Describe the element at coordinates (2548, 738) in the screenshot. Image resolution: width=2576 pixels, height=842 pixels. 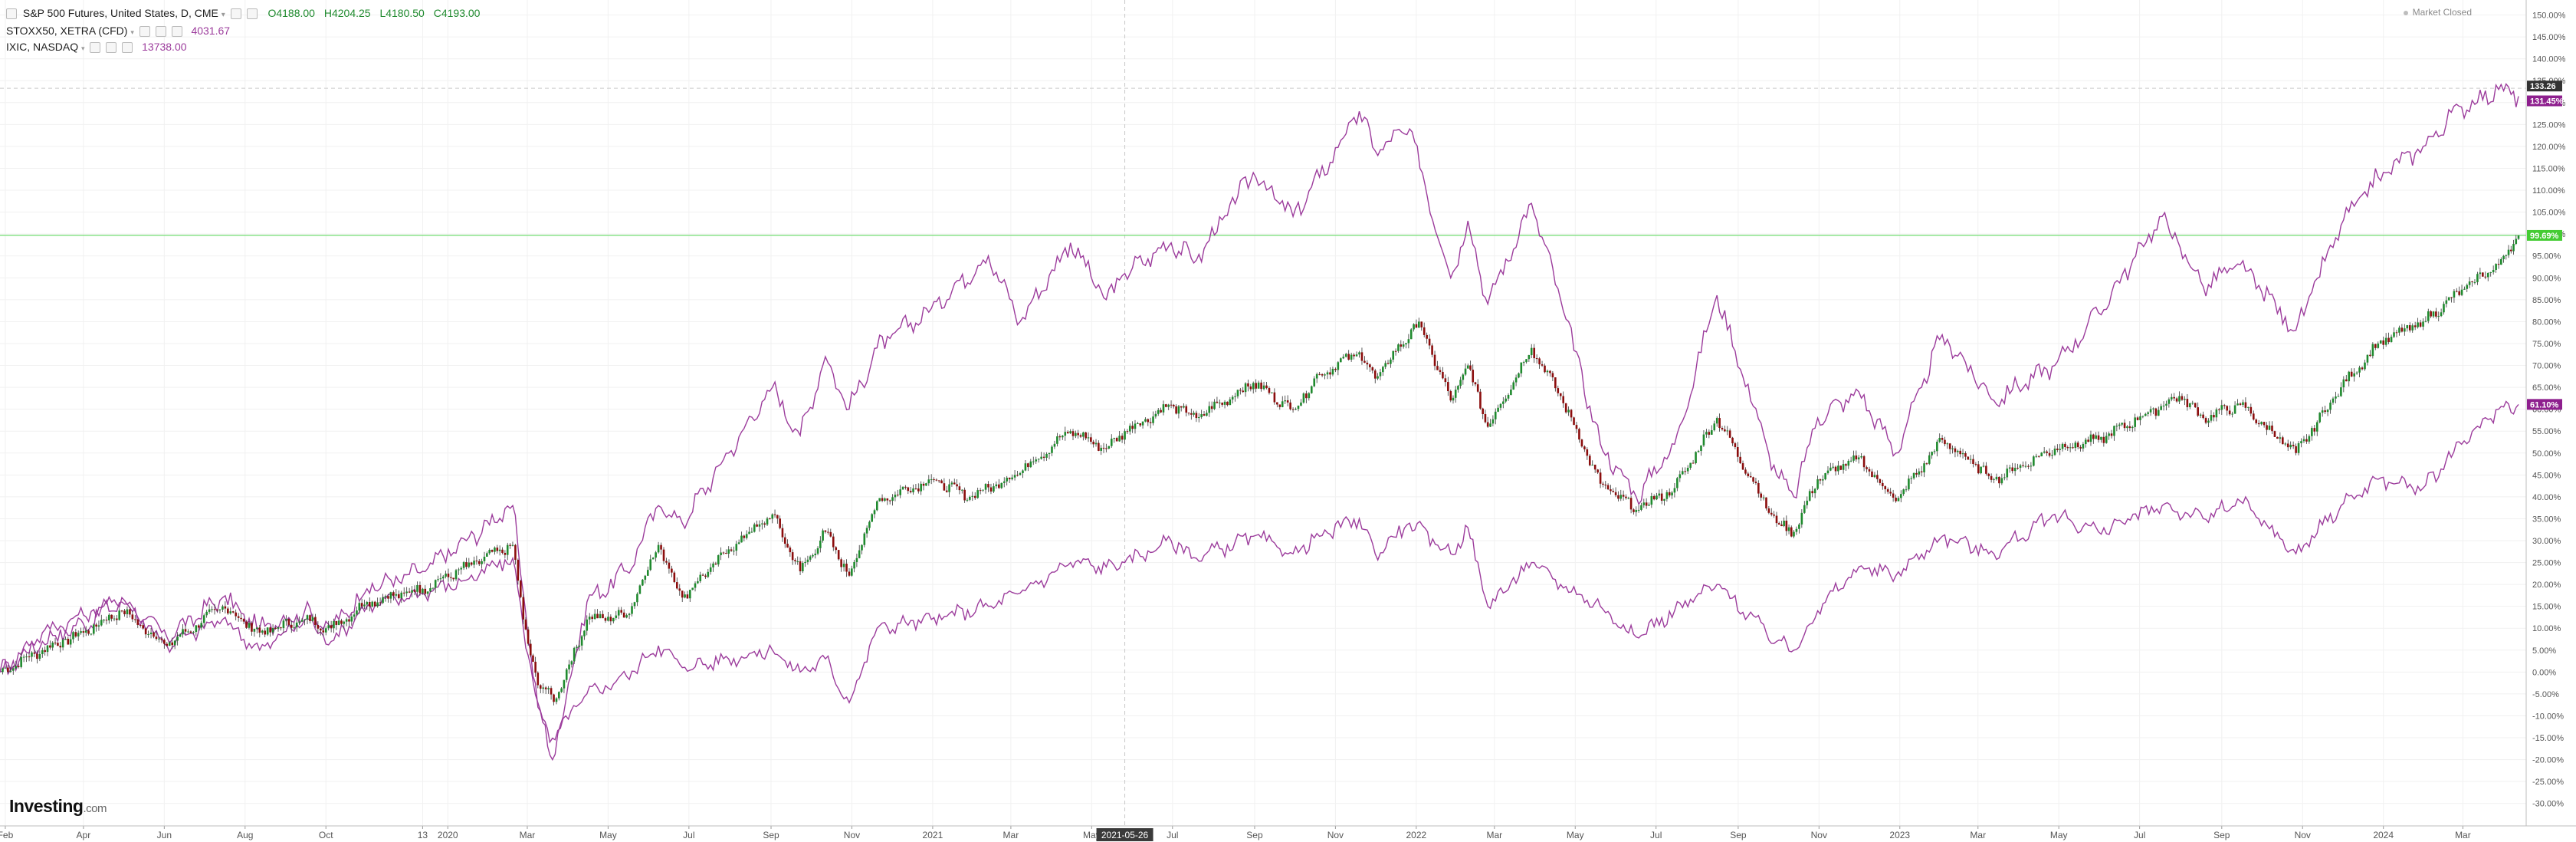
I see `y-tick-label: -15.00%` at that location.